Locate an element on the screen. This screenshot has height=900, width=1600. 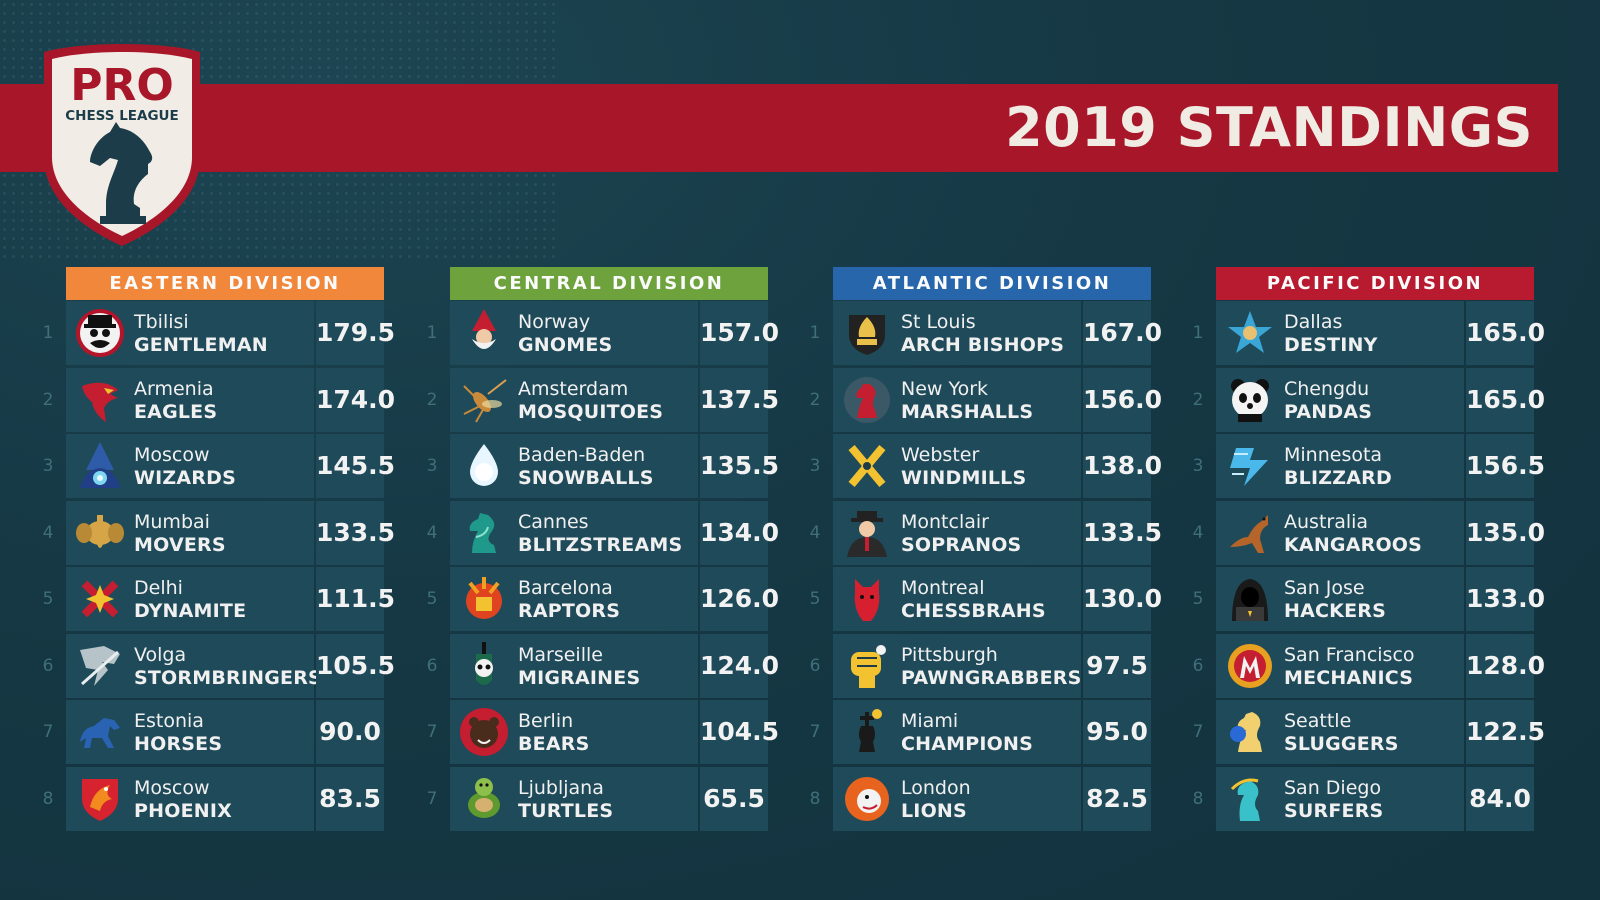
team-nickname: WIZARDS is located at coordinates (185, 478).